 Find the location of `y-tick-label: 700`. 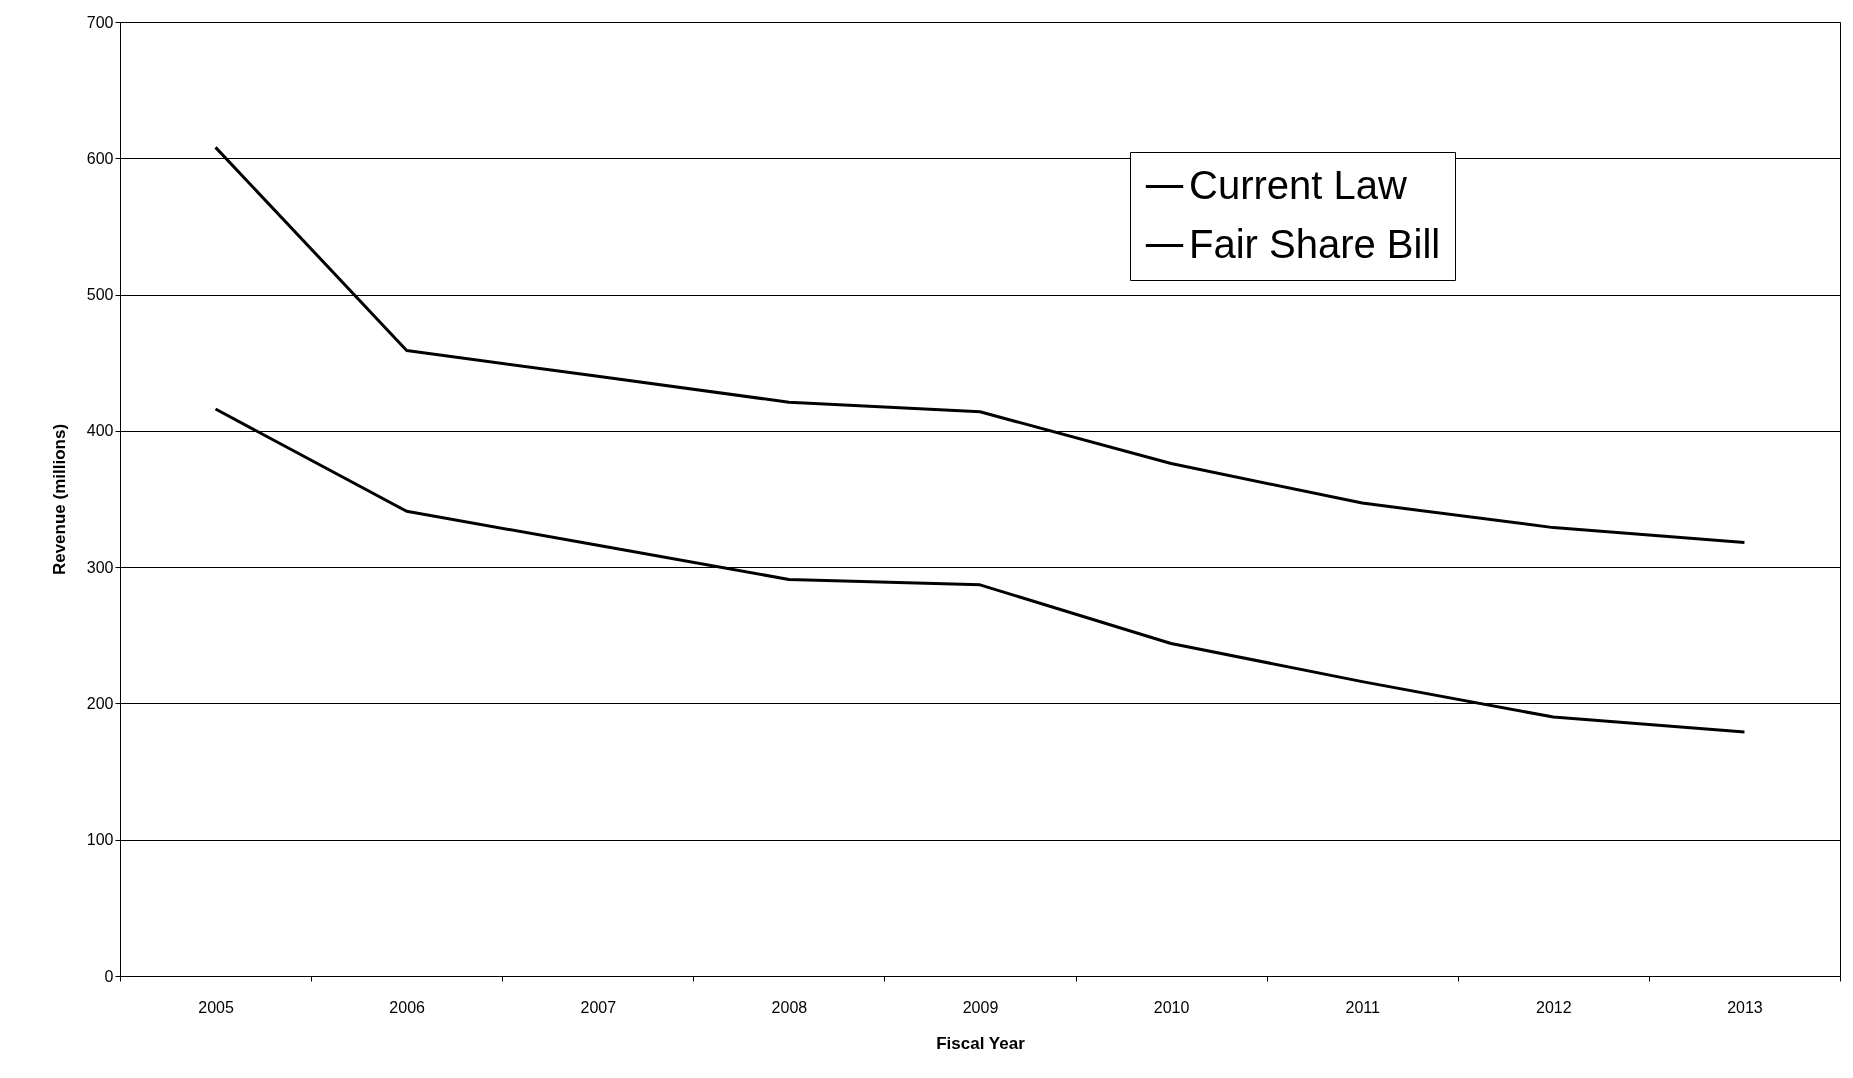

y-tick-label: 700 is located at coordinates (100, 22).